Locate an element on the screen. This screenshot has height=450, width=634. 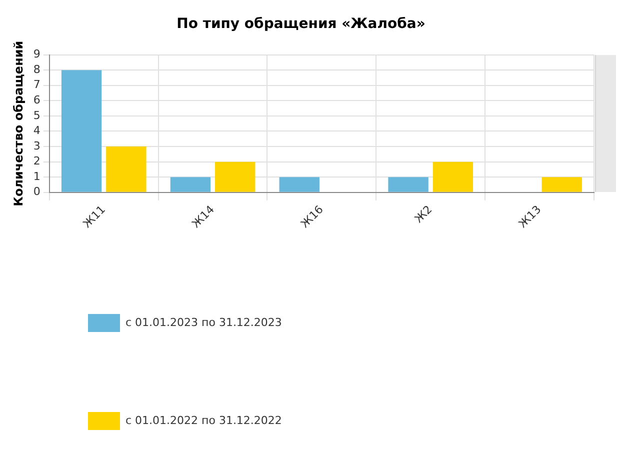
x-tick-label: Ж2 is located at coordinates (423, 214).